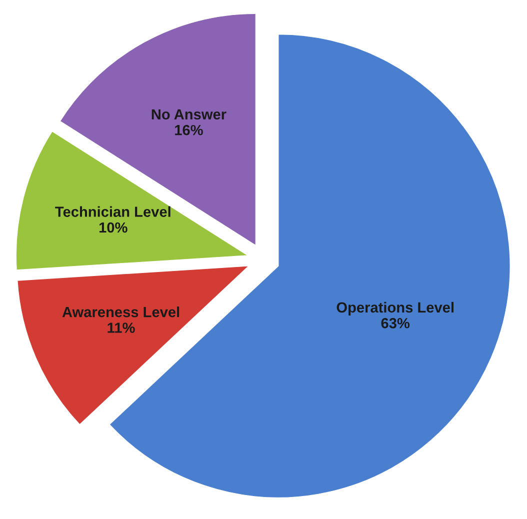 The image size is (527, 519). I want to click on slice-label: Technician Level, so click(112, 211).